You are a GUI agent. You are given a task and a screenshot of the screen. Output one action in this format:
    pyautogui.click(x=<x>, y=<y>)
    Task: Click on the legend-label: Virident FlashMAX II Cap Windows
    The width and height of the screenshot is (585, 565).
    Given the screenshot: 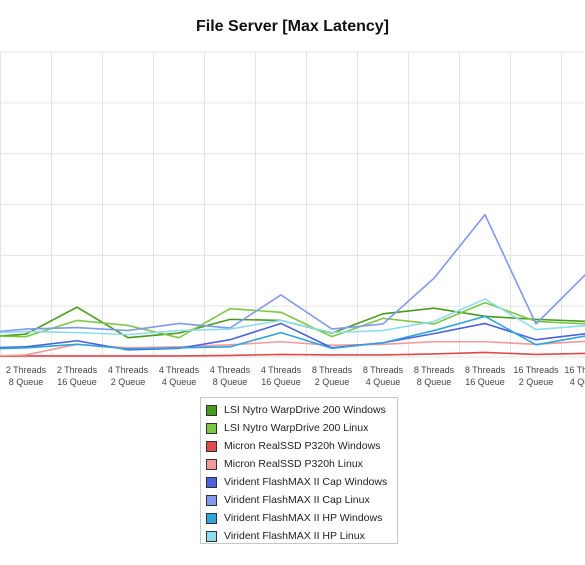 What is the action you would take?
    pyautogui.click(x=306, y=482)
    